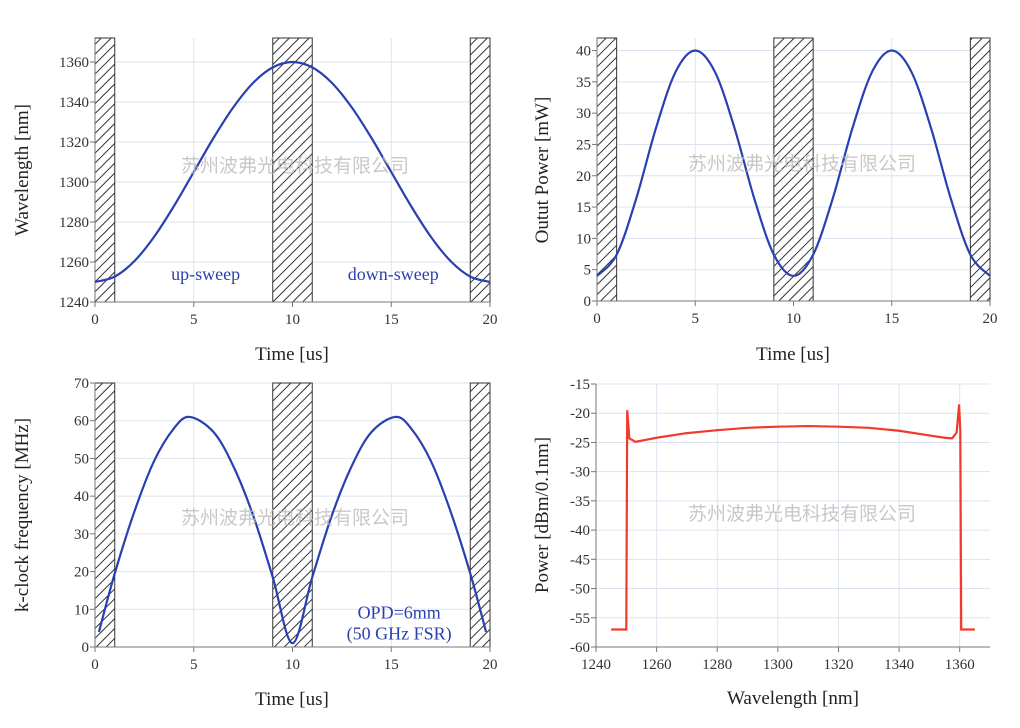 This screenshot has height=728, width=1020. What do you see at coordinates (580, 473) in the screenshot?
I see `y-tick-label: -30` at bounding box center [580, 473].